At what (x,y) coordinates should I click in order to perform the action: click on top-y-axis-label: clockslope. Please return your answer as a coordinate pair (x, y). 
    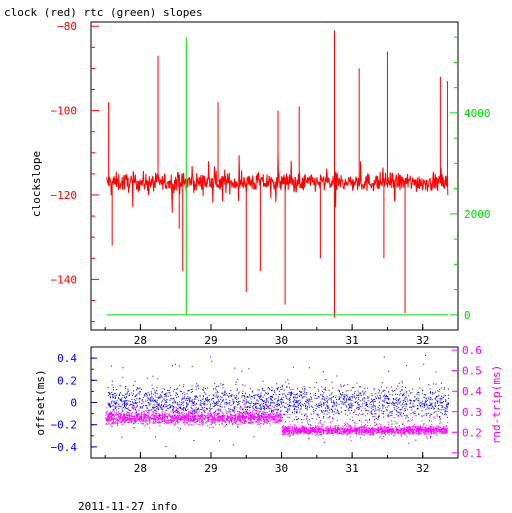
    Looking at the image, I should click on (36, 184).